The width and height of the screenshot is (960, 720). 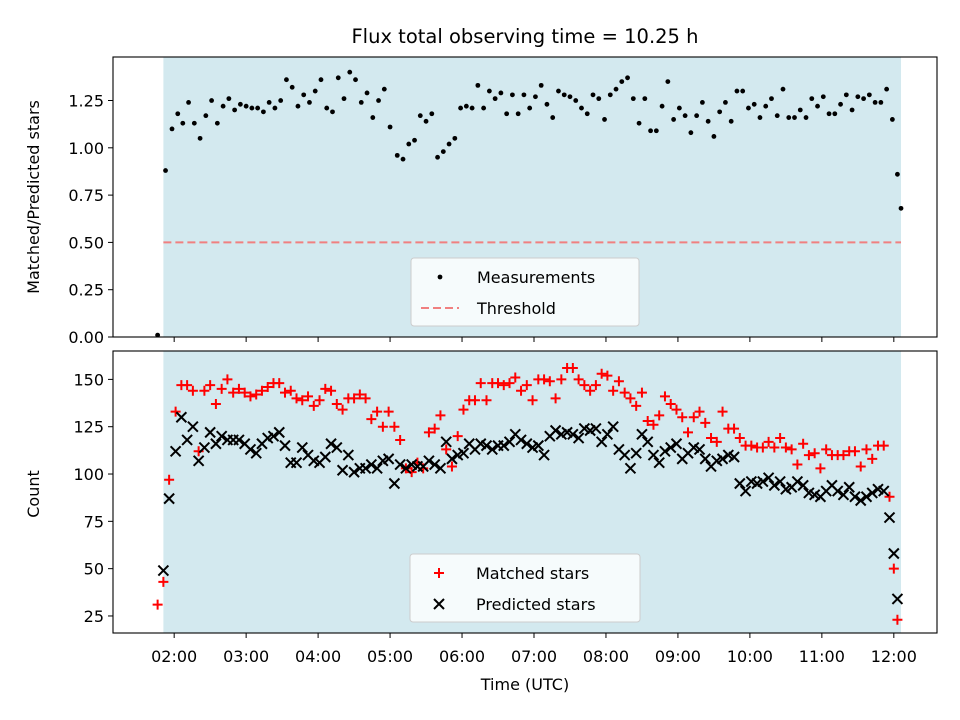 What do you see at coordinates (33, 197) in the screenshot?
I see `top-y-axis-label: Matched/Predicted stars` at bounding box center [33, 197].